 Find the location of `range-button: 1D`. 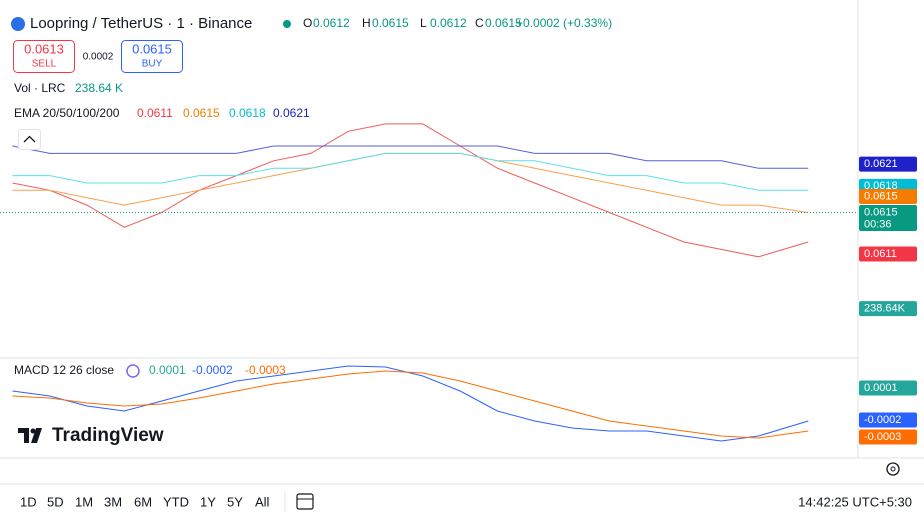

range-button: 1D is located at coordinates (28, 501).